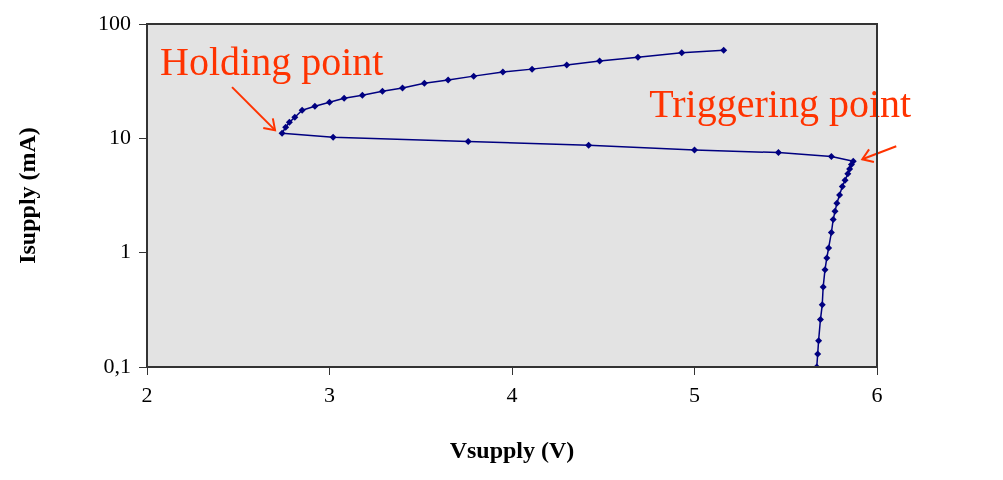 The height and width of the screenshot is (480, 1003). Describe the element at coordinates (272, 62) in the screenshot. I see `annotation: Holding point` at that location.